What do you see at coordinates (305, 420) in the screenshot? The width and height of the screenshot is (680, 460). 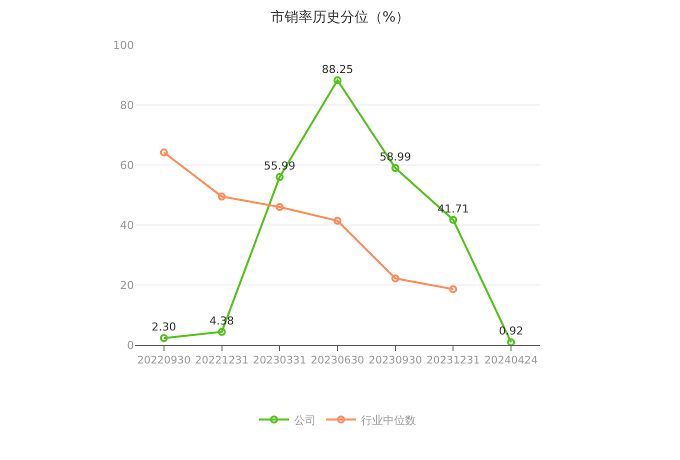 I see `legend-label: 公司` at bounding box center [305, 420].